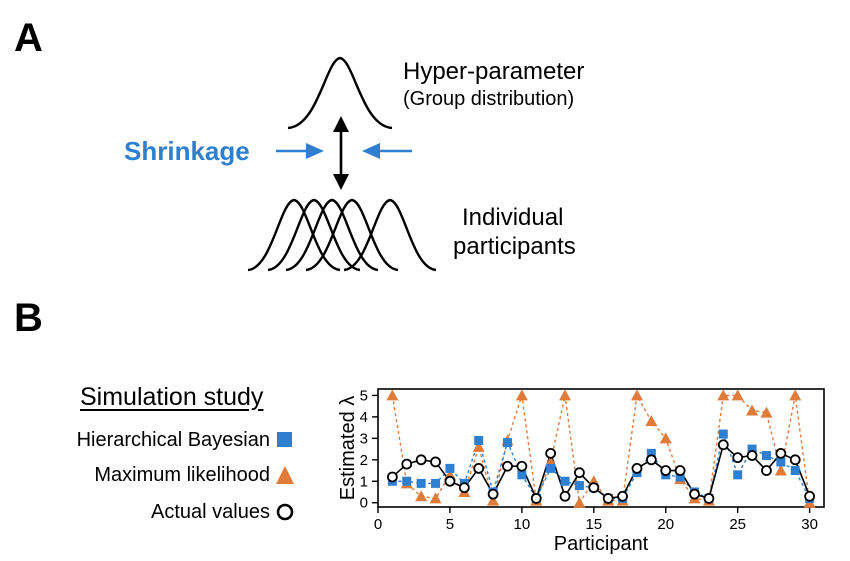 The image size is (850, 561). What do you see at coordinates (387, 151) in the screenshot?
I see `left-arrow-icon` at bounding box center [387, 151].